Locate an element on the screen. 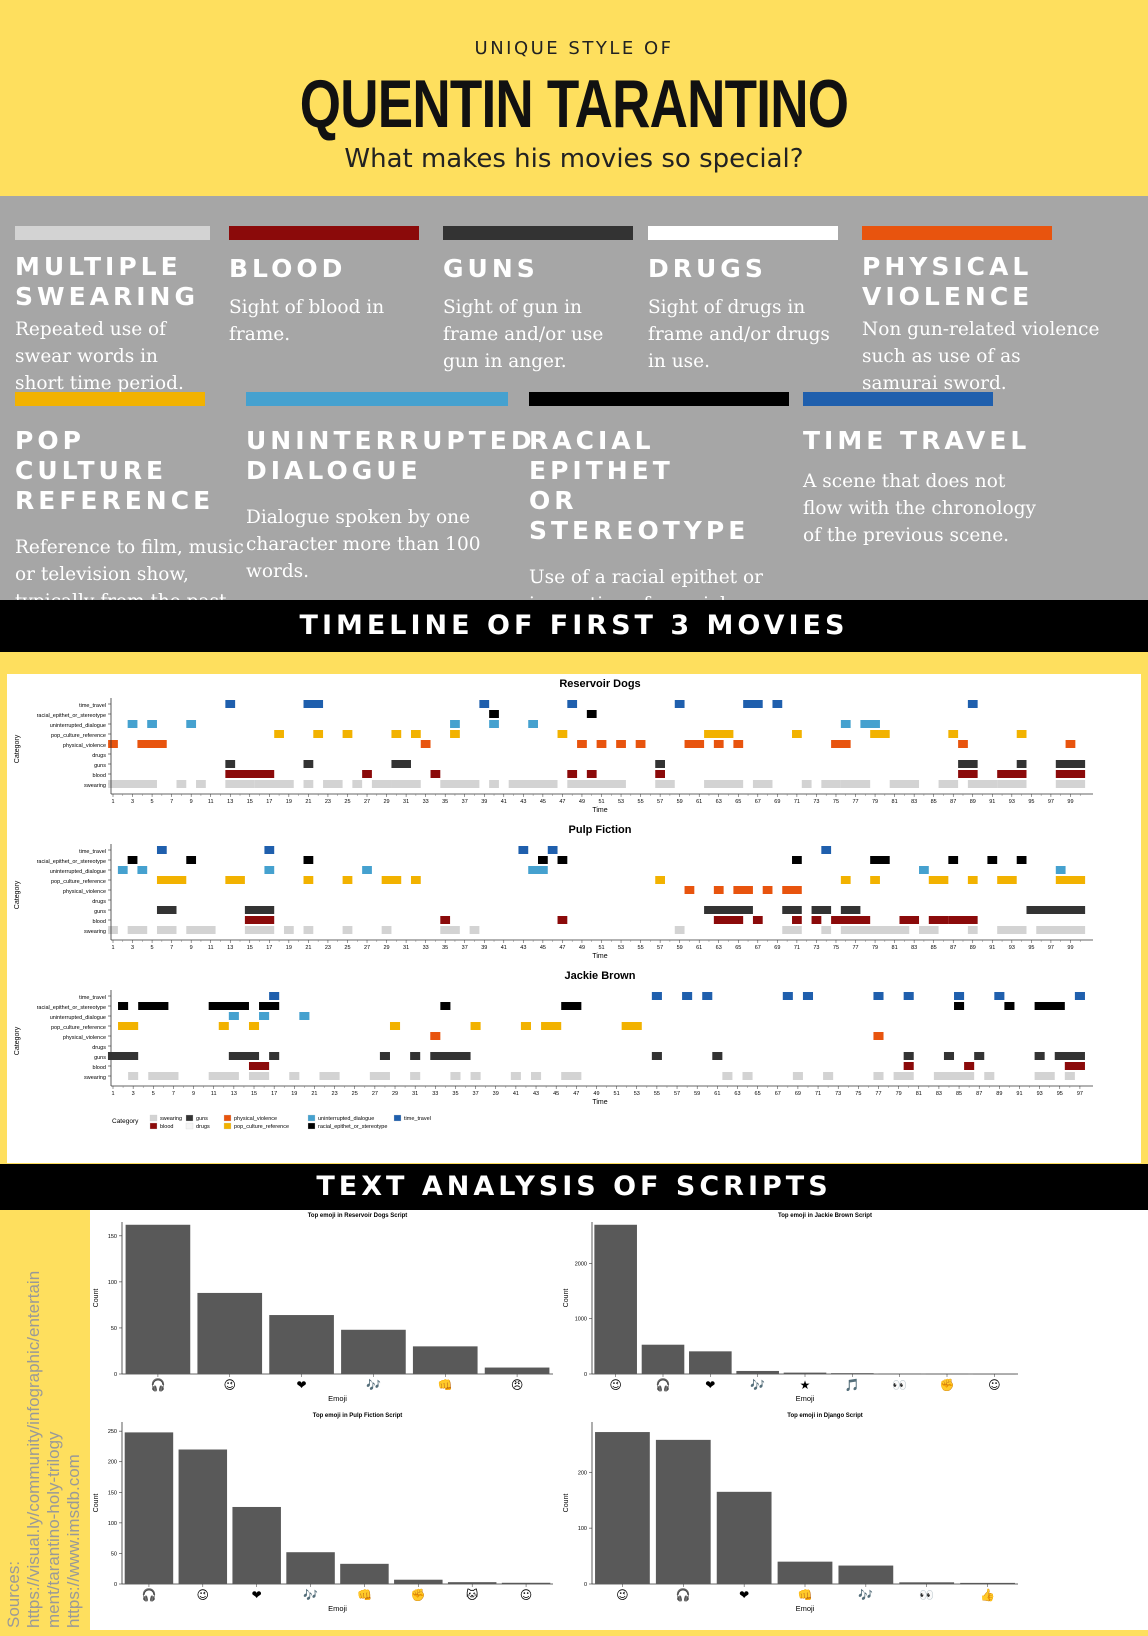  category-name: RACIAL EPITHET OR STEREOTYPE is located at coordinates (639, 485).